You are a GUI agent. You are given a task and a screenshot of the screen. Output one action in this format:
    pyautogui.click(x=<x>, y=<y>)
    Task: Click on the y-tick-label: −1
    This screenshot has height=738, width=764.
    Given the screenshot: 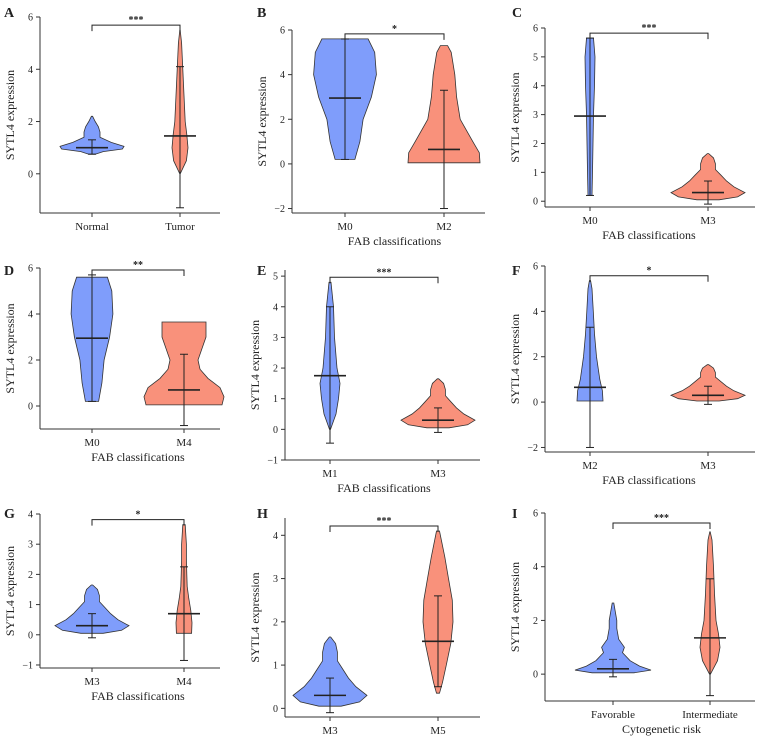 What is the action you would take?
    pyautogui.click(x=272, y=461)
    